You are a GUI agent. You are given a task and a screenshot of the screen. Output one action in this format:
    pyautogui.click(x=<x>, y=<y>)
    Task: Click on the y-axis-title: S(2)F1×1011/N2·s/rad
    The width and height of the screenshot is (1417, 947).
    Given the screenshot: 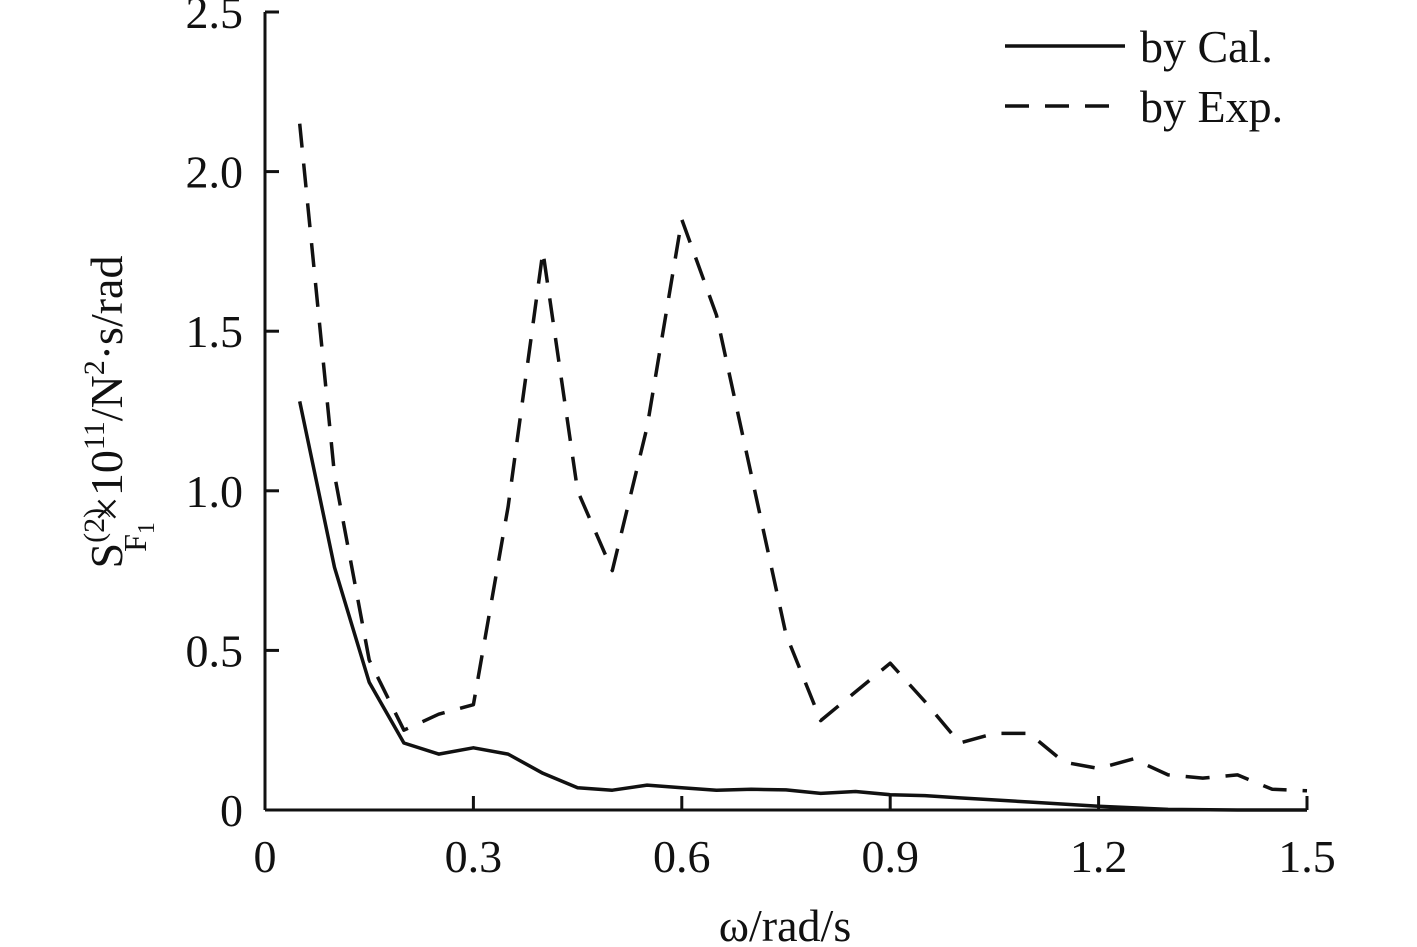 What is the action you would take?
    pyautogui.click(x=119, y=412)
    